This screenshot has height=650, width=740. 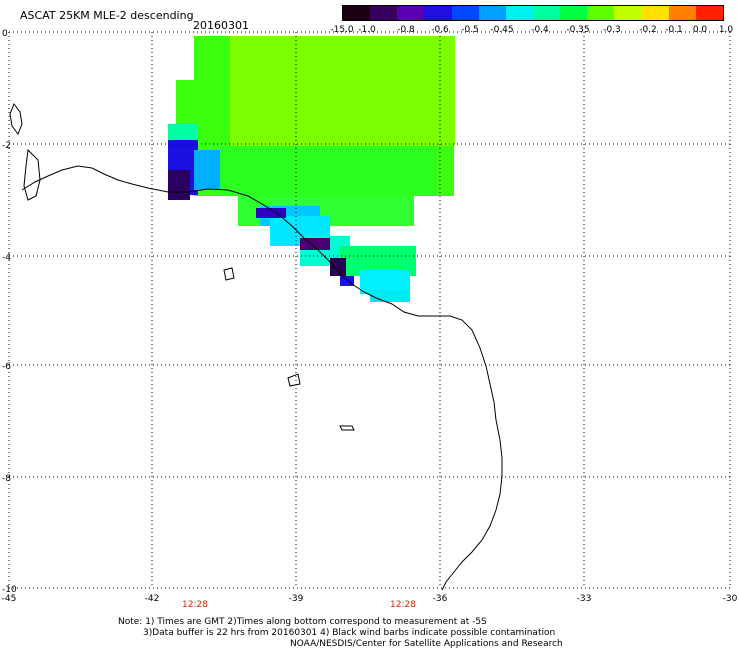 I want to click on product-title: ASCAT 25KM MLE-2 descending, so click(x=107, y=15).